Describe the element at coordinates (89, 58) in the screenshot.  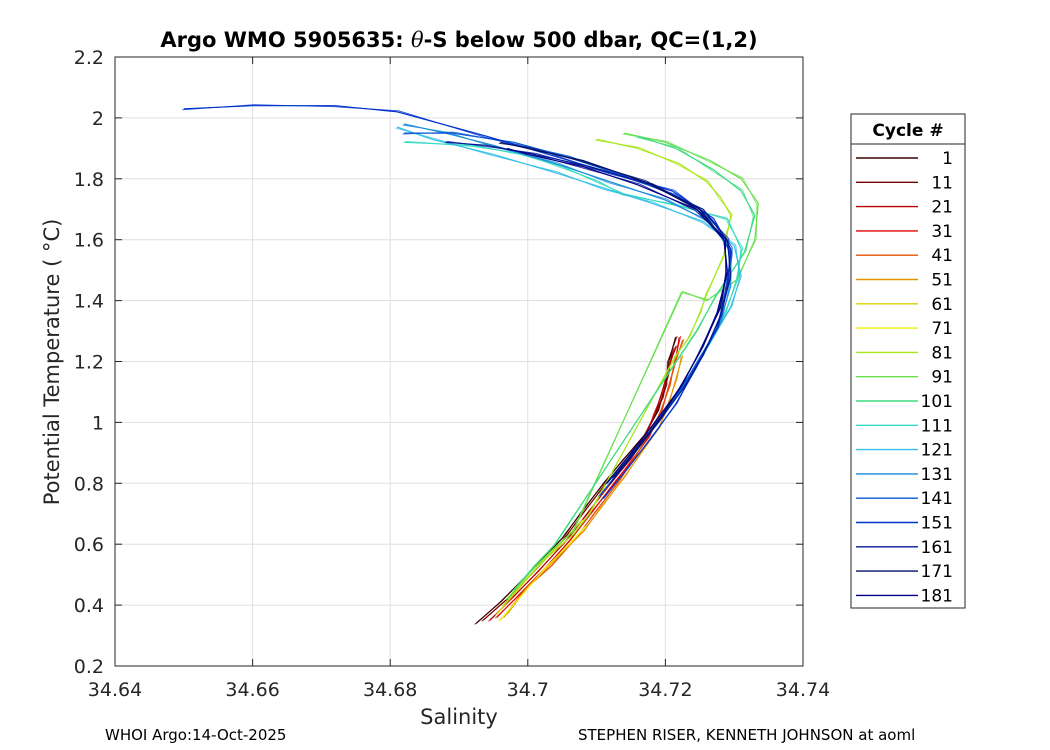
I see `y-tick-label: 2.2` at that location.